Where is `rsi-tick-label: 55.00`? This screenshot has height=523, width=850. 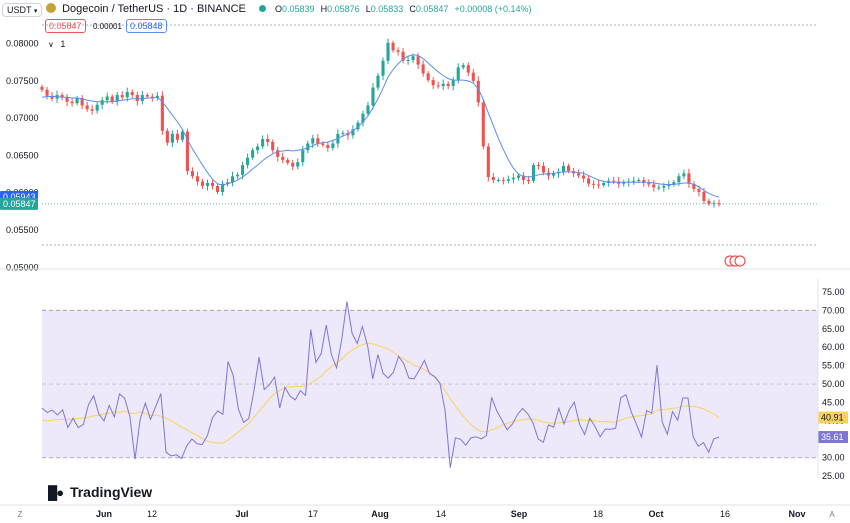 rsi-tick-label: 55.00 is located at coordinates (833, 366).